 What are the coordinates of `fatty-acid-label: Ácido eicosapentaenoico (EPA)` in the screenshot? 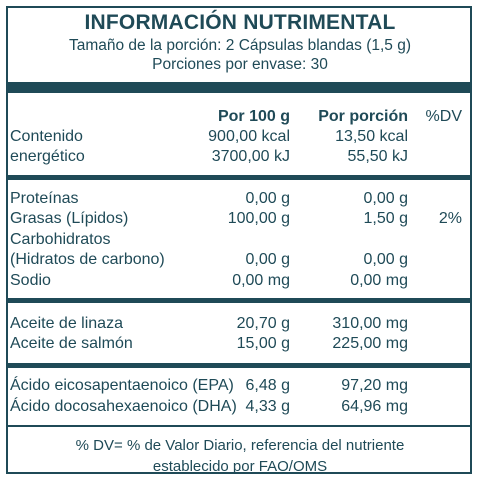 It's located at (122, 385).